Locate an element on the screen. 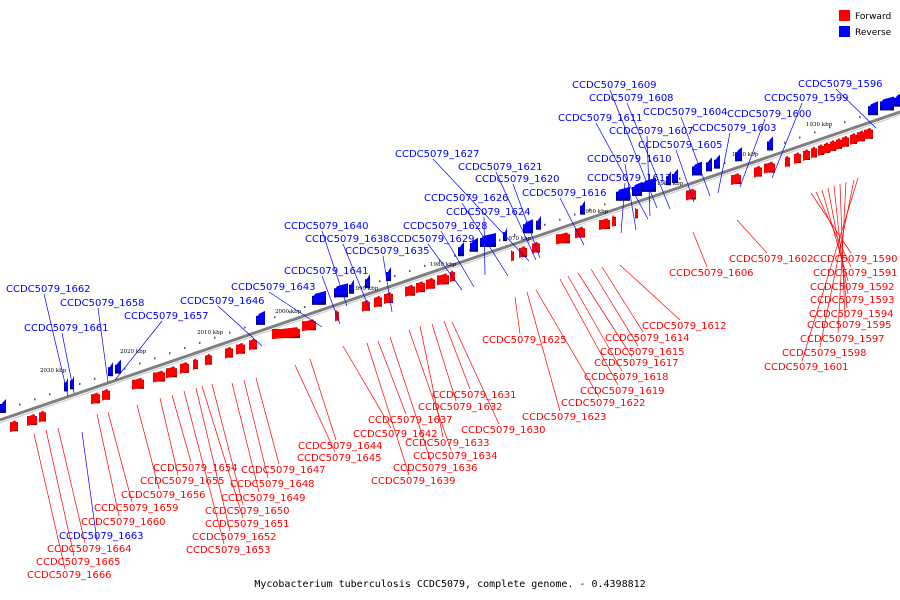  forward-gene-label: CCDC5079_1649 is located at coordinates (263, 498).